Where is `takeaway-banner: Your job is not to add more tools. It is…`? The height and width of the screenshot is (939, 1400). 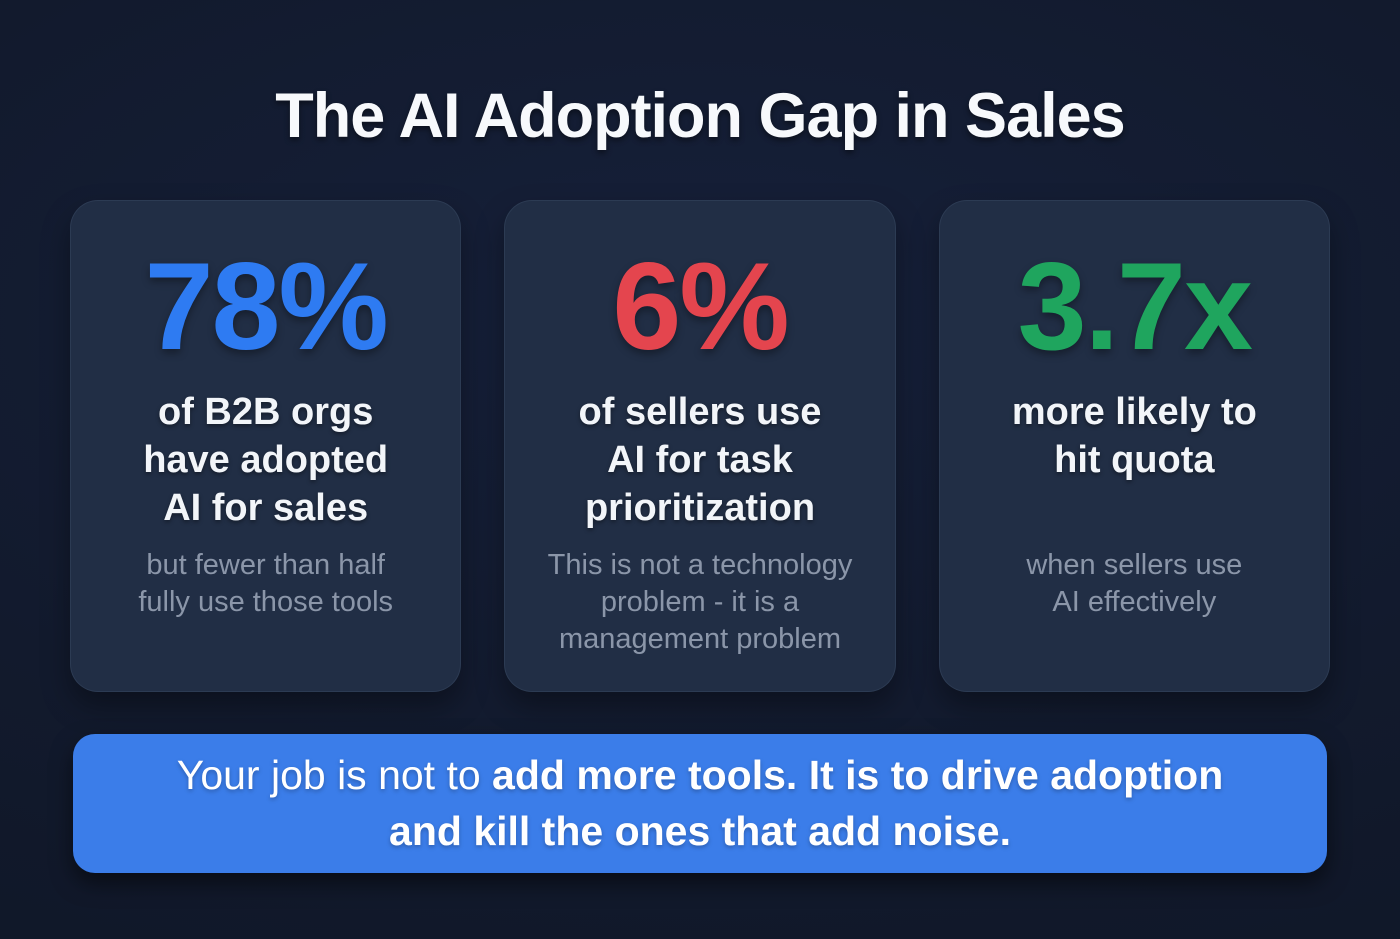
takeaway-banner: Your job is not to add more tools. It is… is located at coordinates (700, 803).